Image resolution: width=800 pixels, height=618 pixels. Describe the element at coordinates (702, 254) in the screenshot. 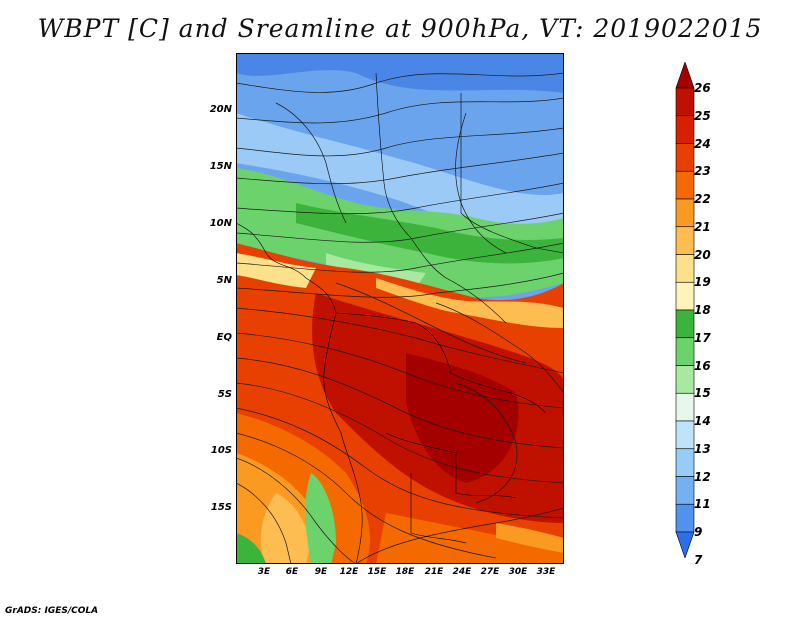

I see `colorbar-label: 20` at that location.